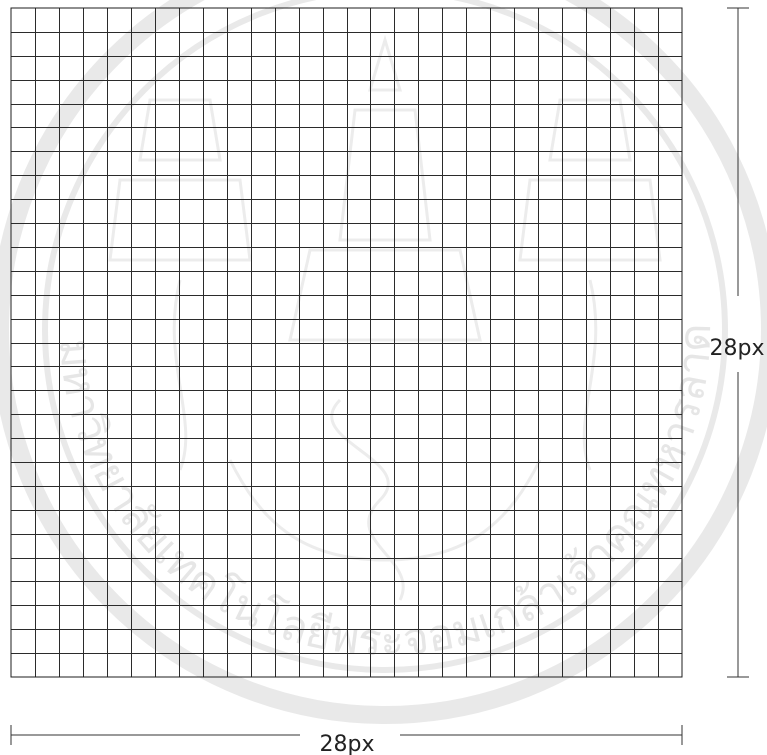  What do you see at coordinates (737, 348) in the screenshot?
I see `height-label: 28px` at bounding box center [737, 348].